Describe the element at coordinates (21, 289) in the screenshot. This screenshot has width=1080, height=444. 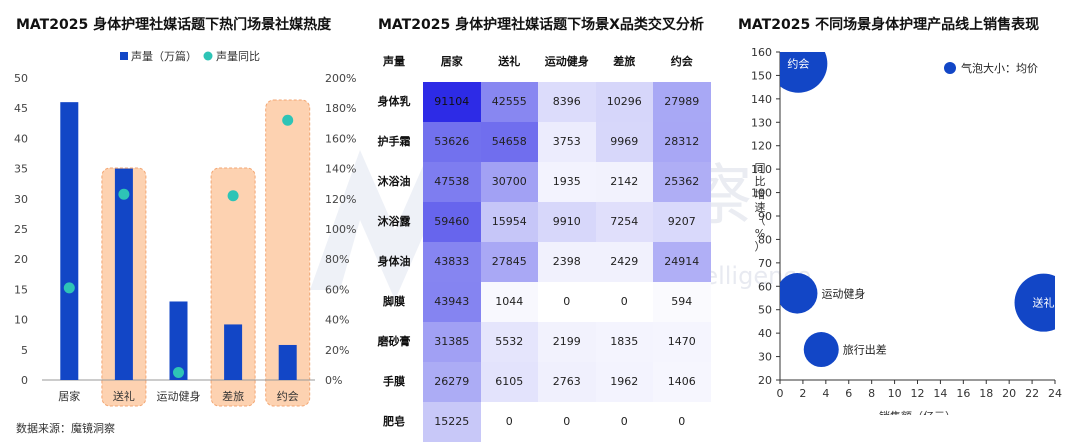
I see `y-tick-label: 15` at that location.